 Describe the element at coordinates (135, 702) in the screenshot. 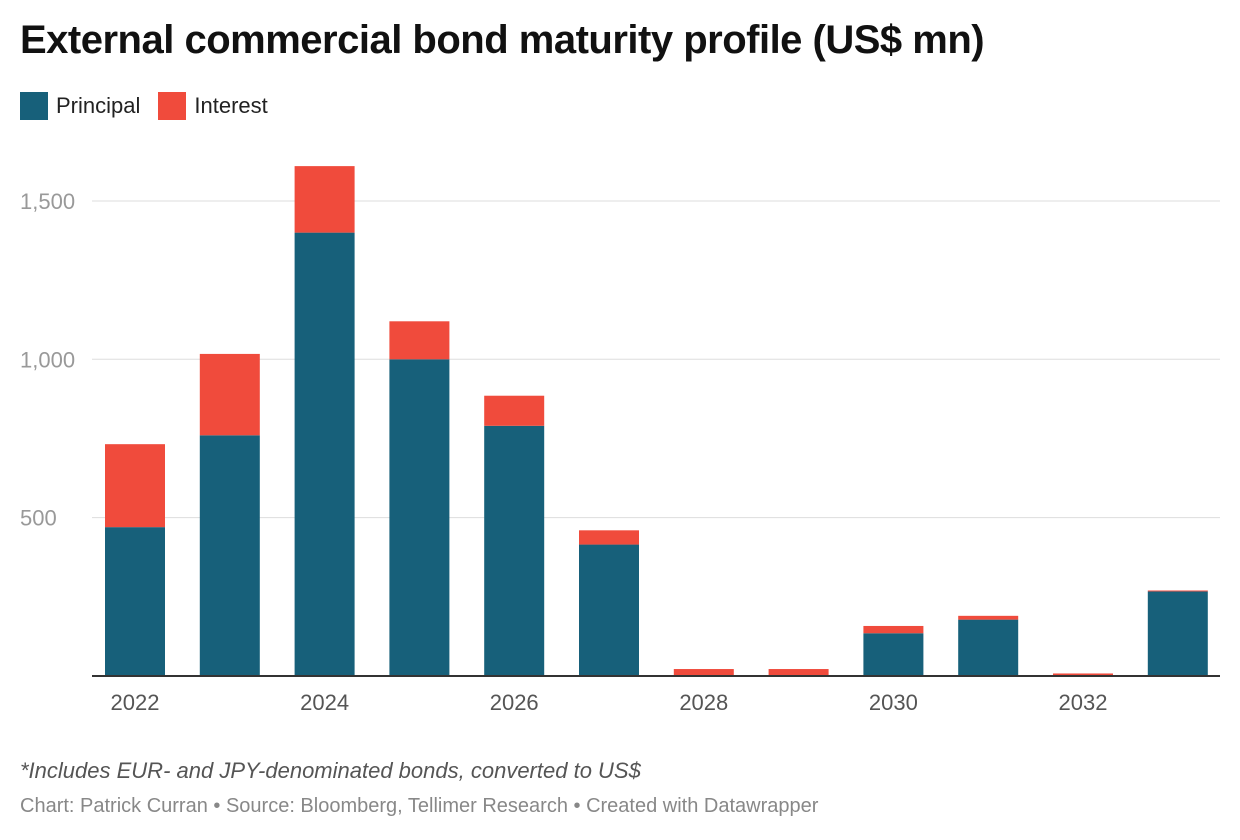

I see `x-tick-label-2022: 2022` at that location.